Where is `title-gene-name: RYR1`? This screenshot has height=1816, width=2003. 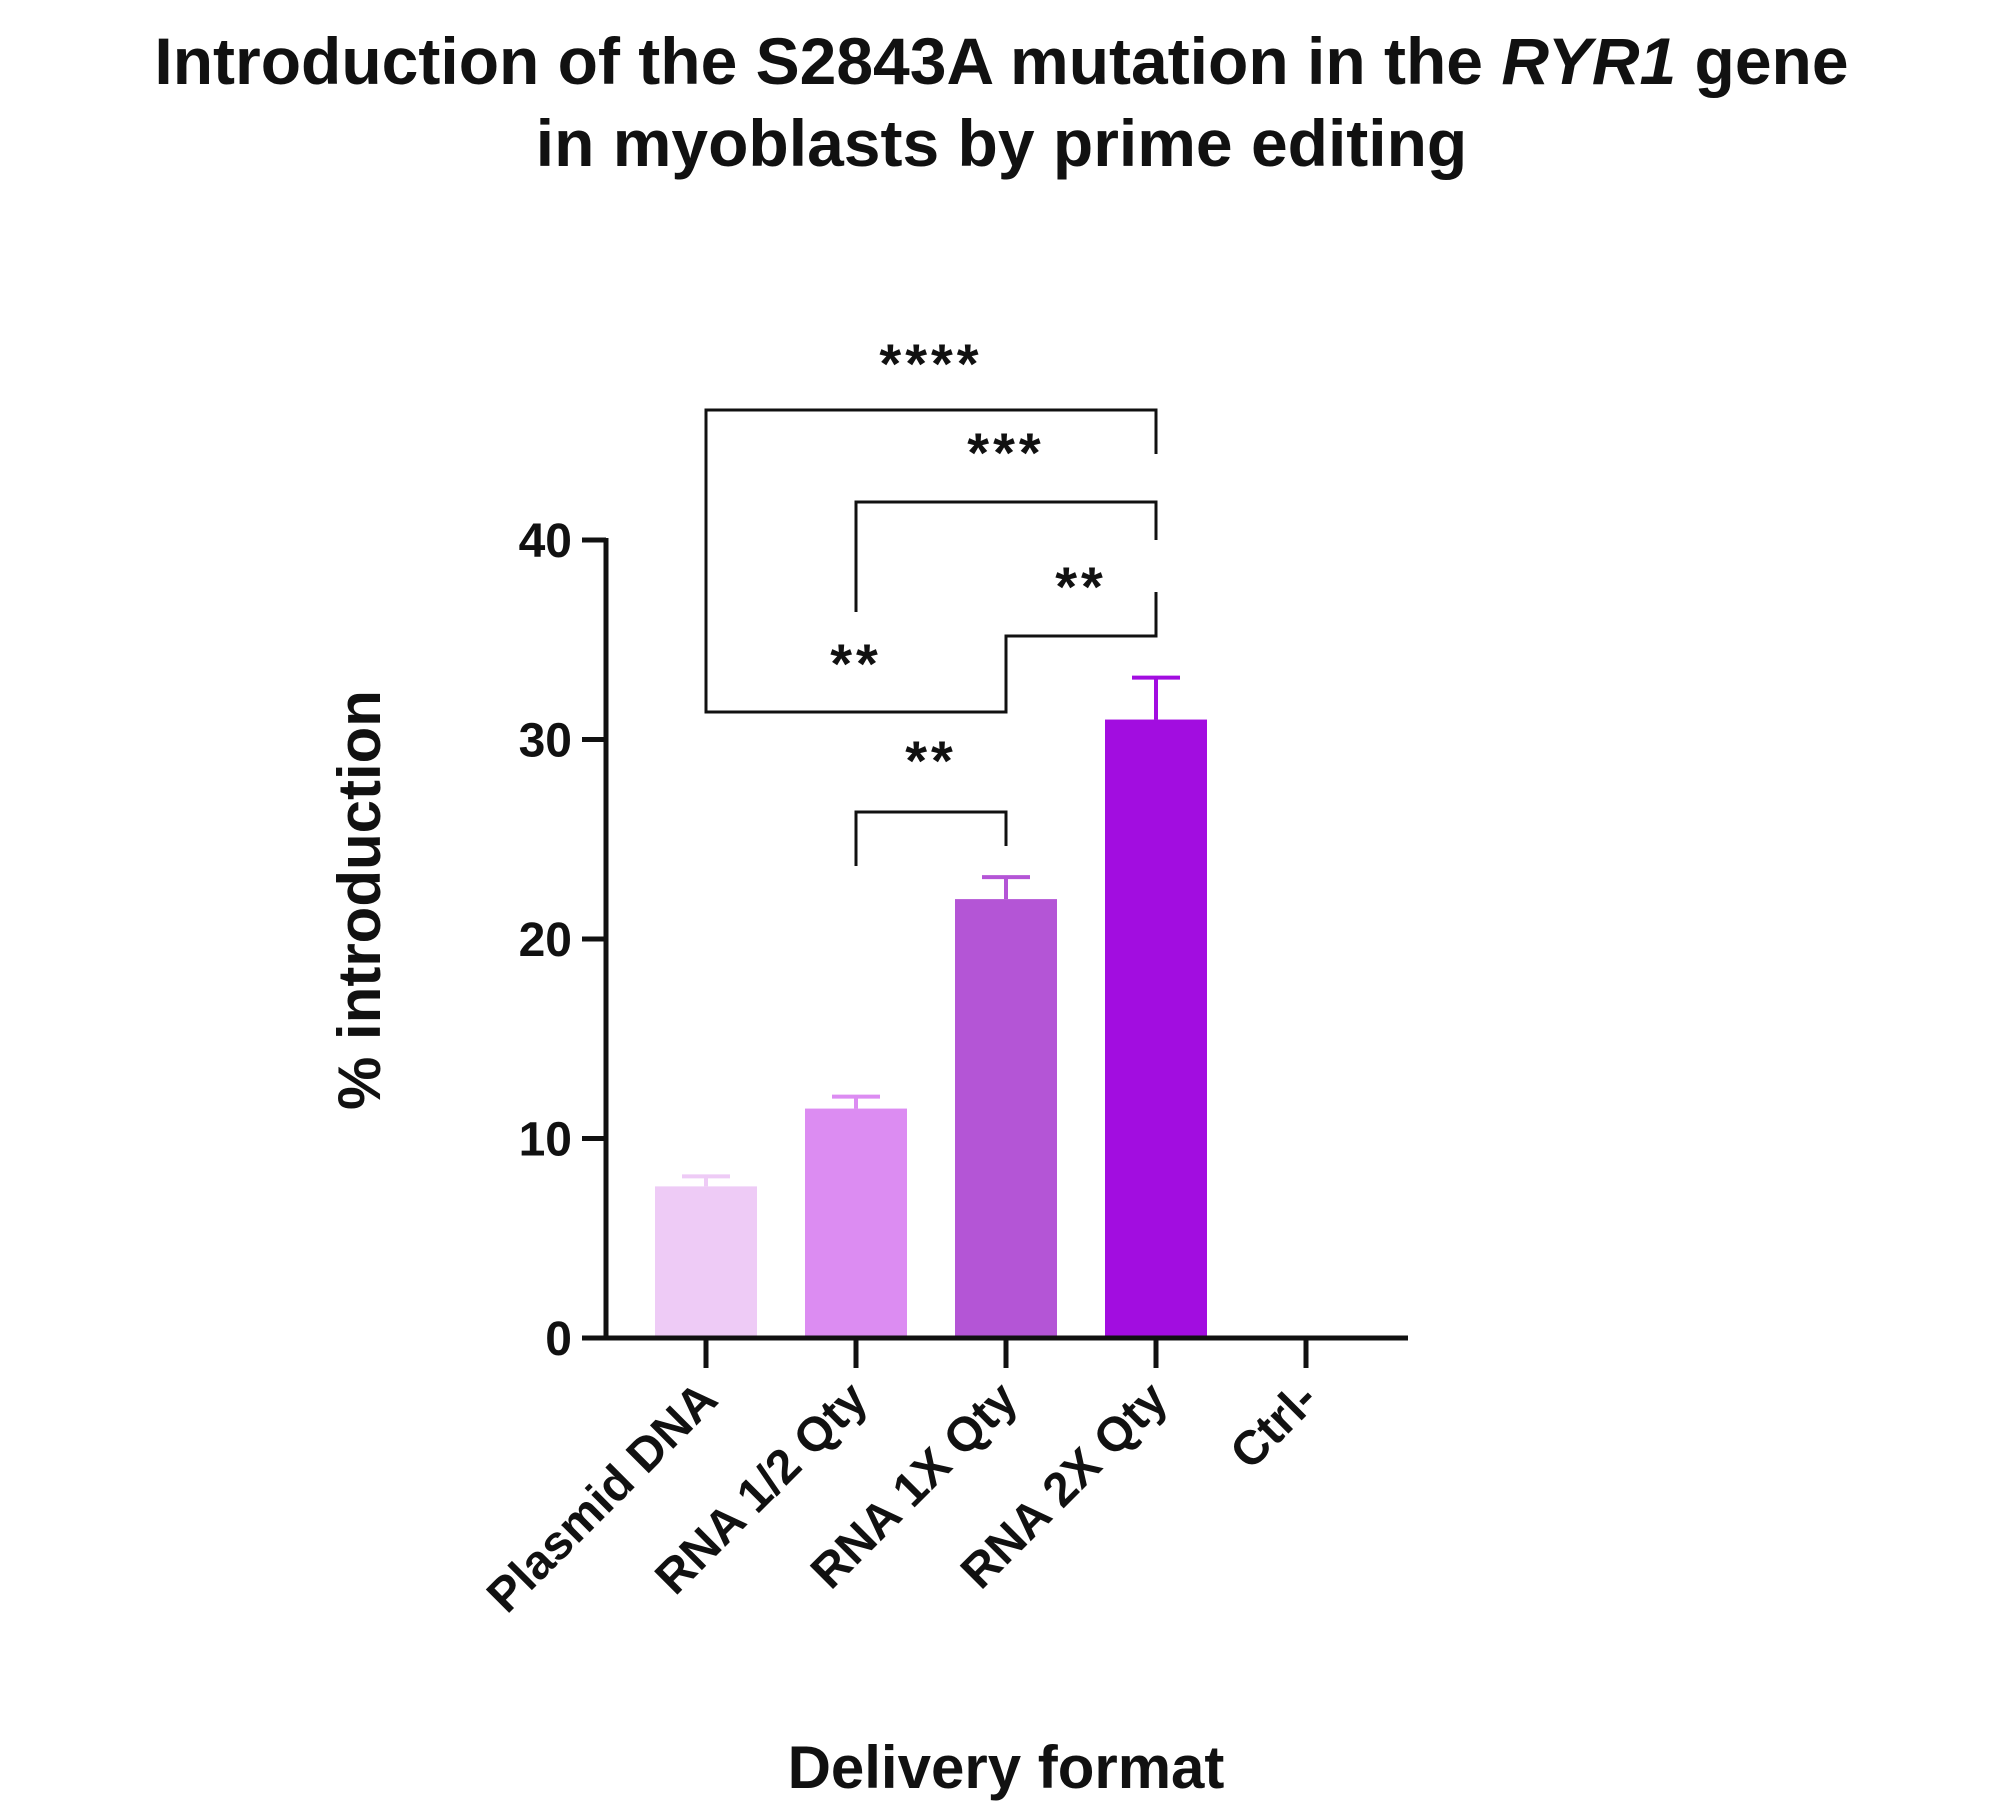 title-gene-name: RYR1 is located at coordinates (1589, 61).